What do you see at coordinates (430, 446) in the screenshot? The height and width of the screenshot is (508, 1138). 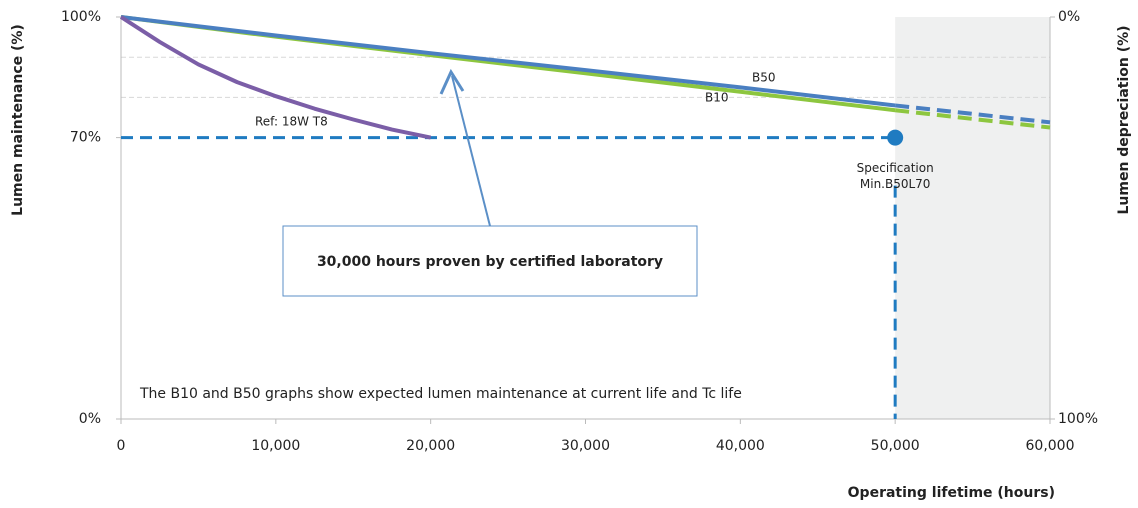 I see `x-tick-label: 20,000` at bounding box center [430, 446].